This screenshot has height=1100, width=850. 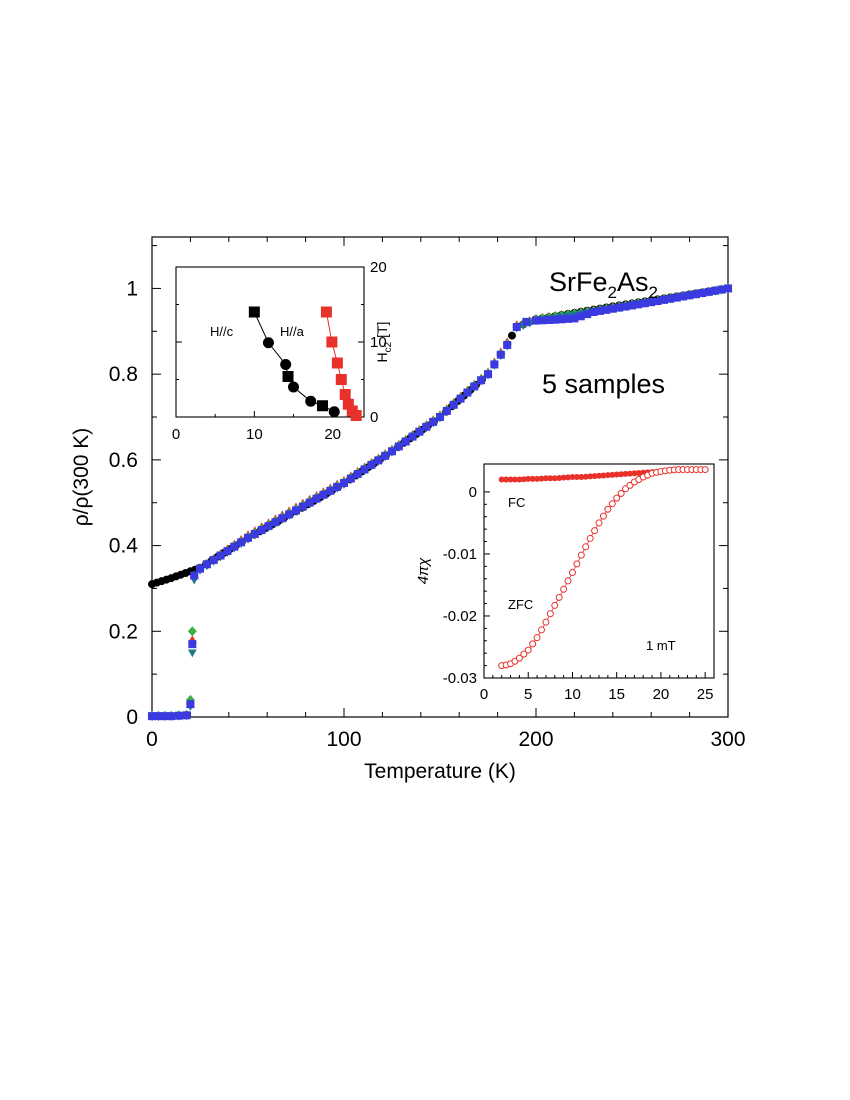 What do you see at coordinates (460, 616) in the screenshot?
I see `chi-y-tick-label: -0.02` at bounding box center [460, 616].